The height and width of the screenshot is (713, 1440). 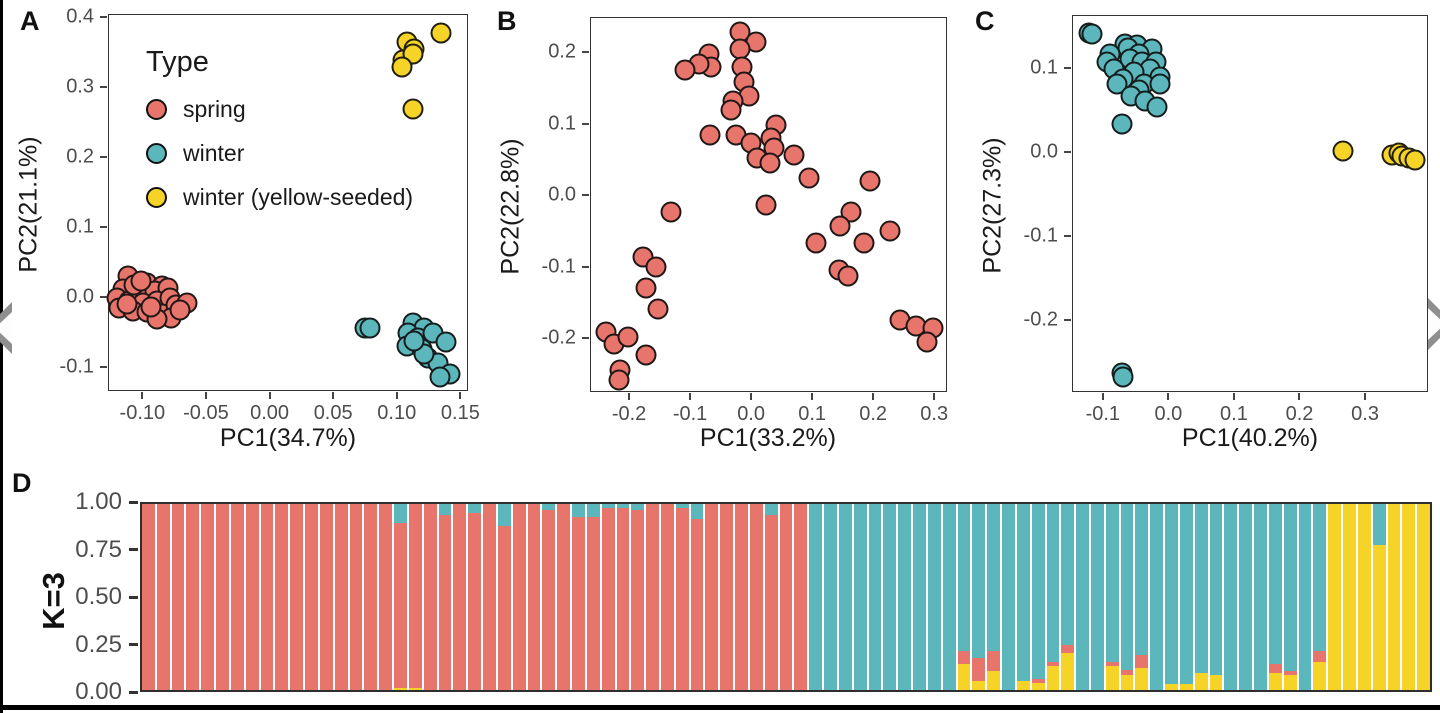 What do you see at coordinates (98, 691) in the screenshot?
I see `y-tick-label: 0.00` at bounding box center [98, 691].